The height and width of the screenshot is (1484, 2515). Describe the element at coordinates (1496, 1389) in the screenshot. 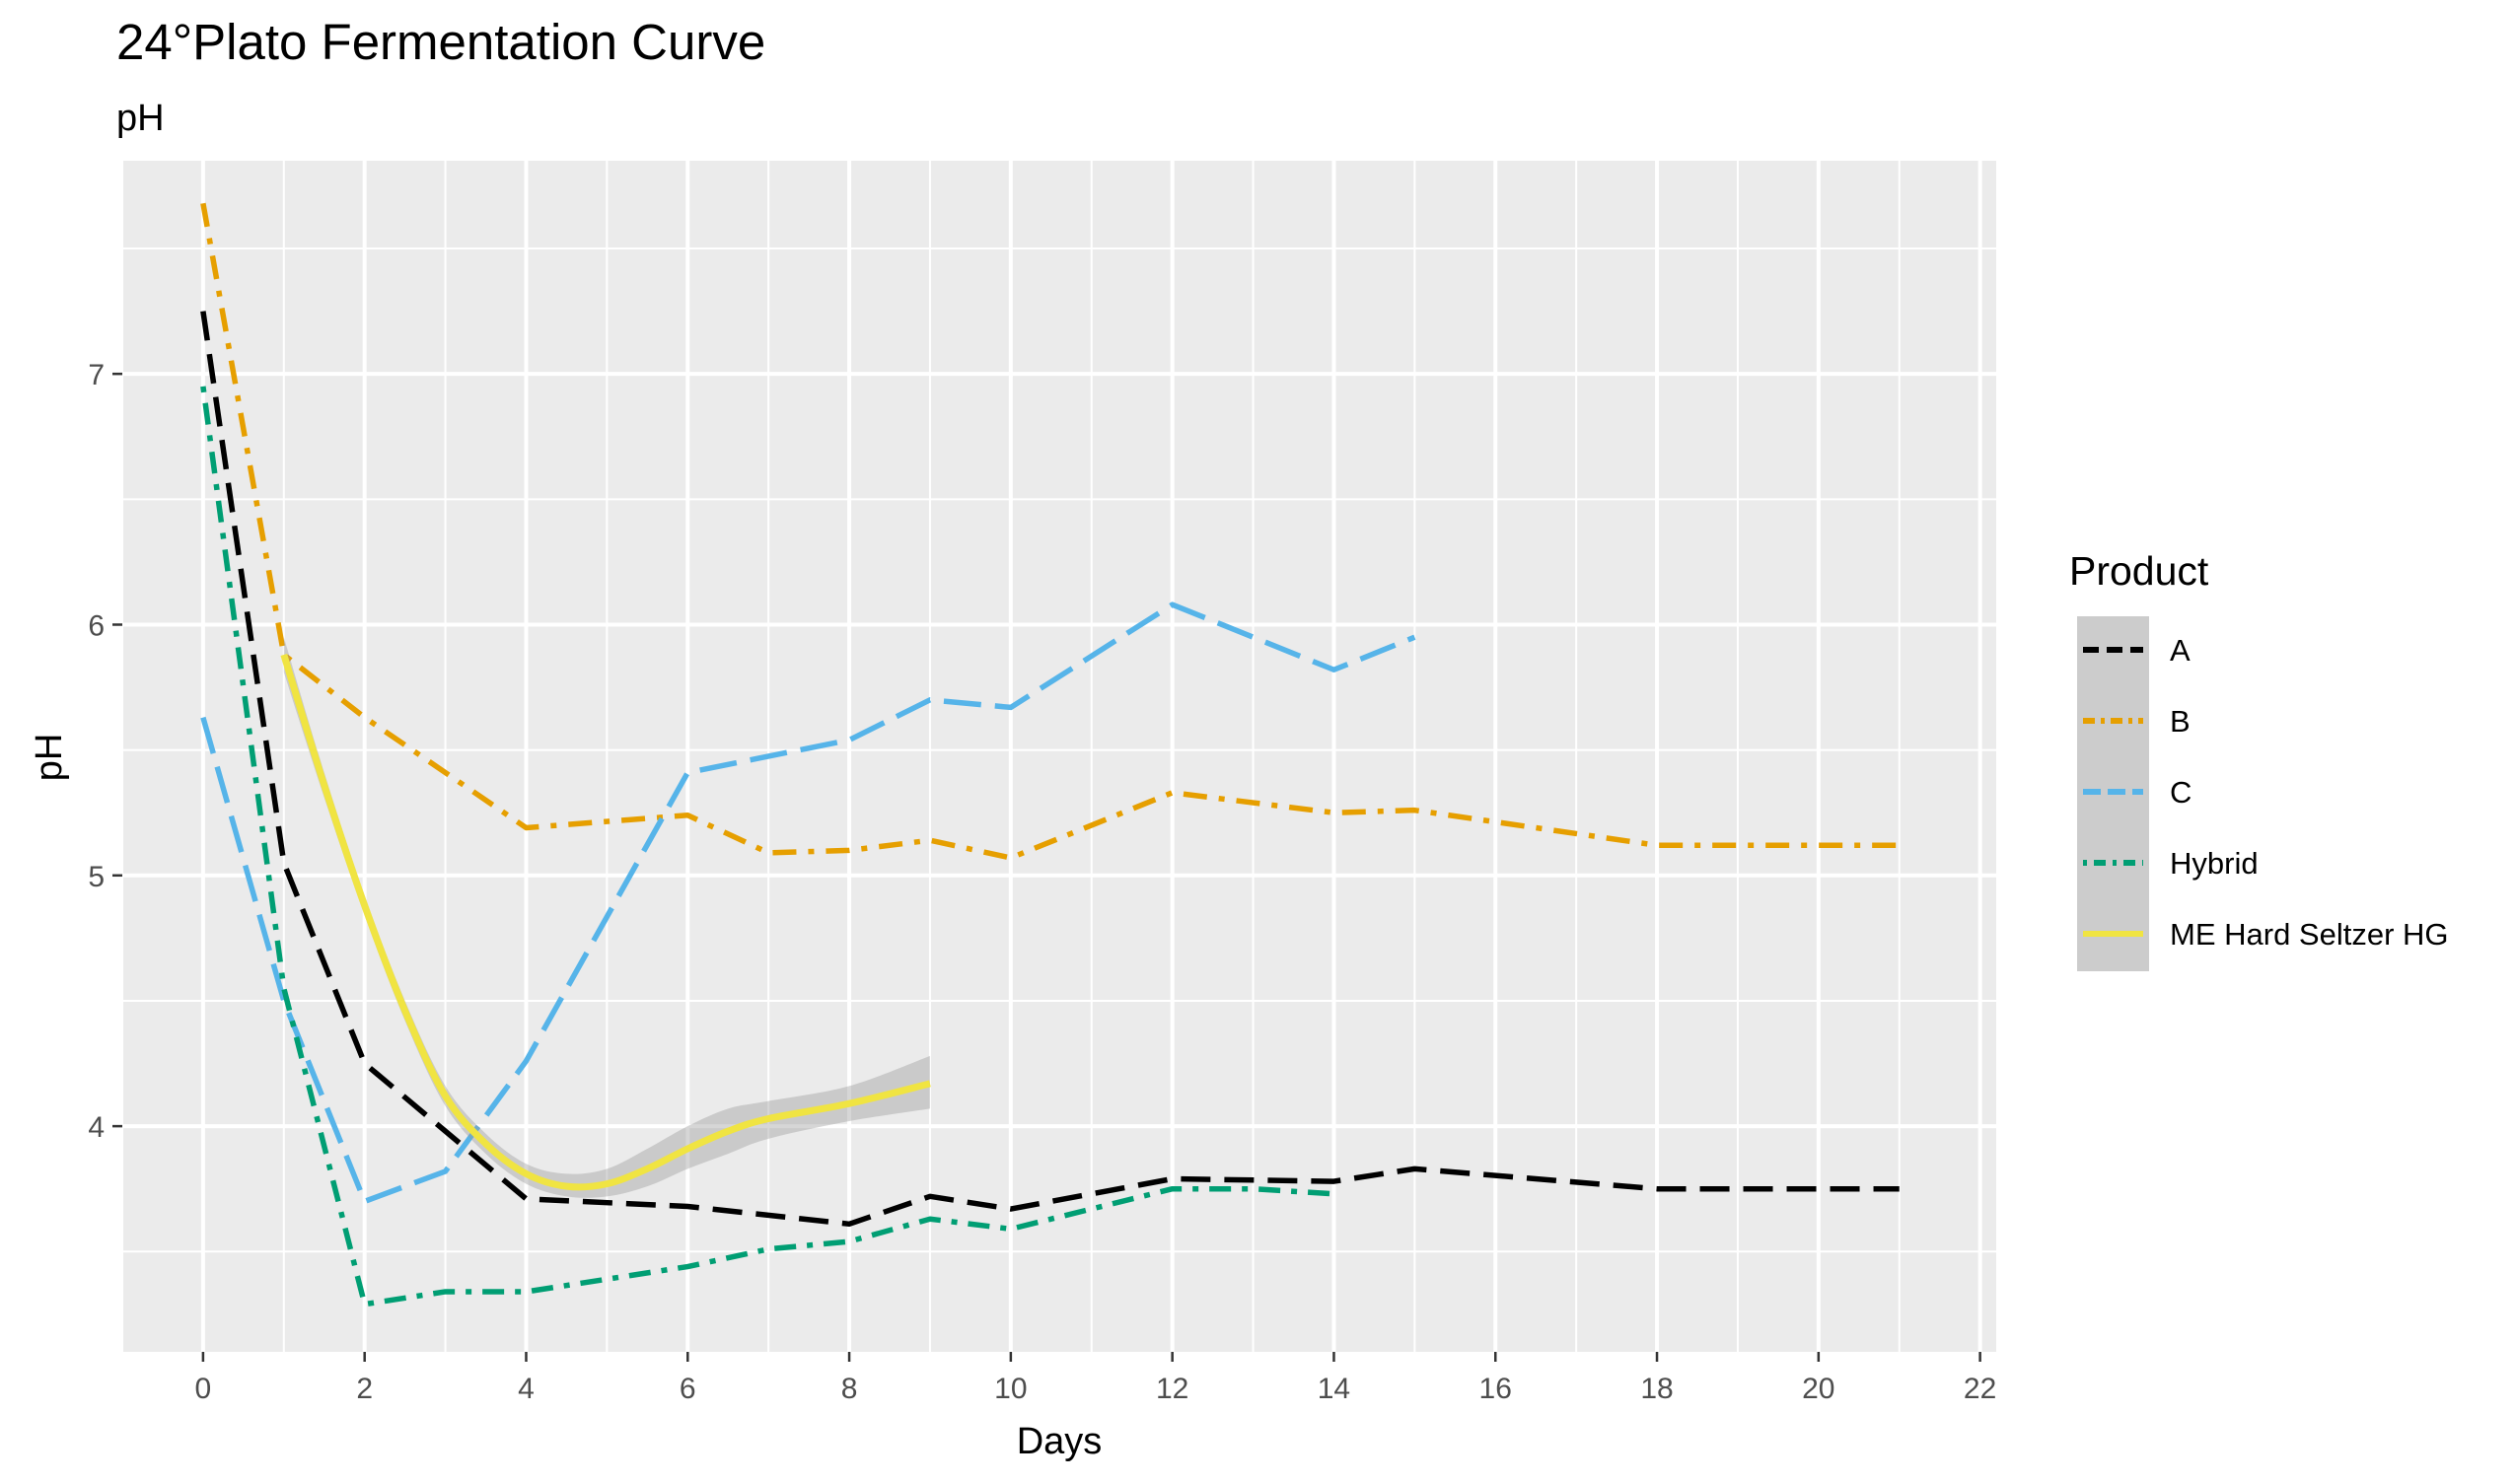

I see `x-tick-label: 16` at that location.